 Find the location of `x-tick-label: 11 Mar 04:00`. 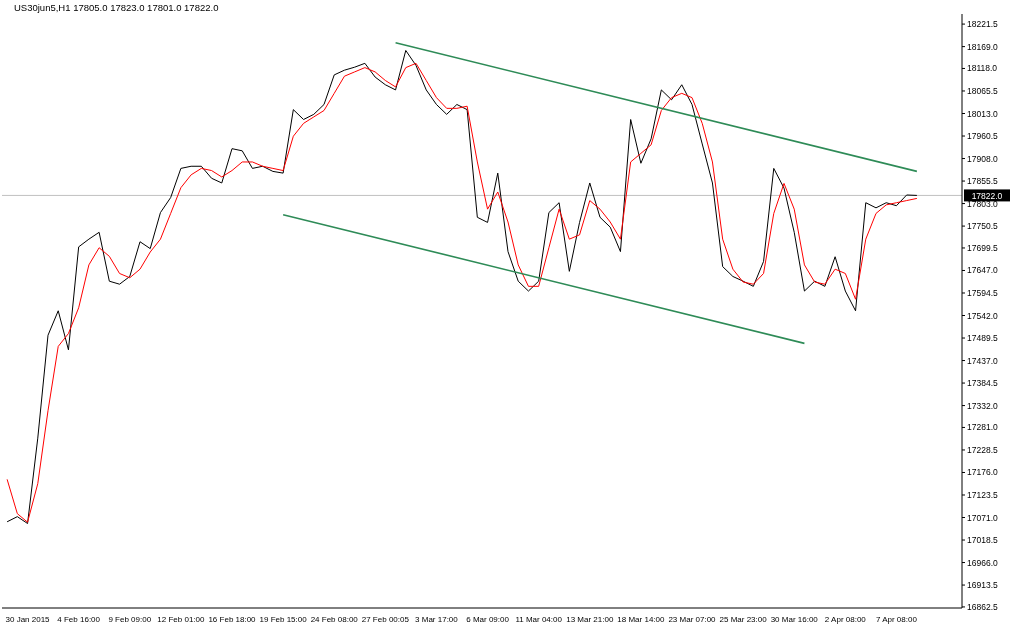

x-tick-label: 11 Mar 04:00 is located at coordinates (539, 619).